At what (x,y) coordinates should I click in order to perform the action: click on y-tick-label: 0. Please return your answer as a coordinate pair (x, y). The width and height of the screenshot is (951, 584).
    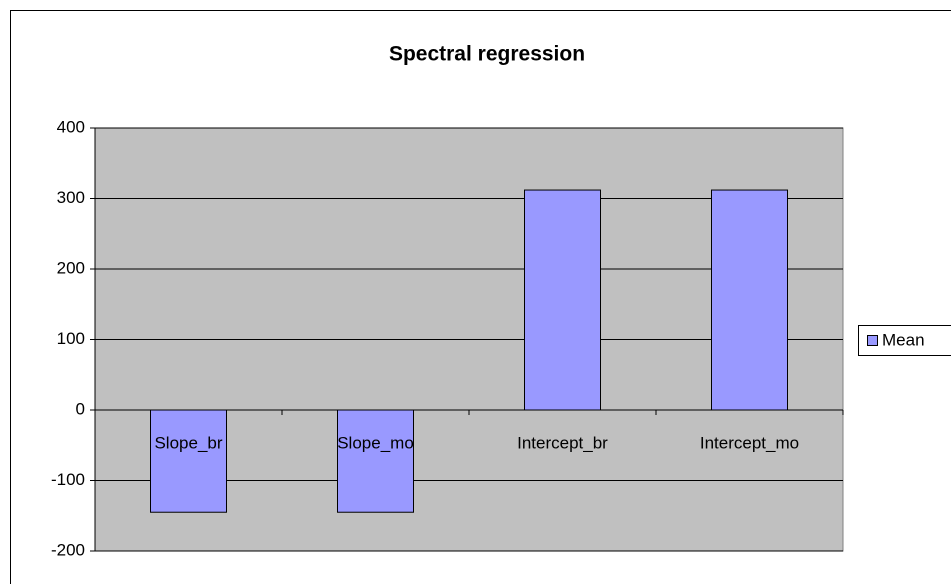
    Looking at the image, I should click on (80, 408).